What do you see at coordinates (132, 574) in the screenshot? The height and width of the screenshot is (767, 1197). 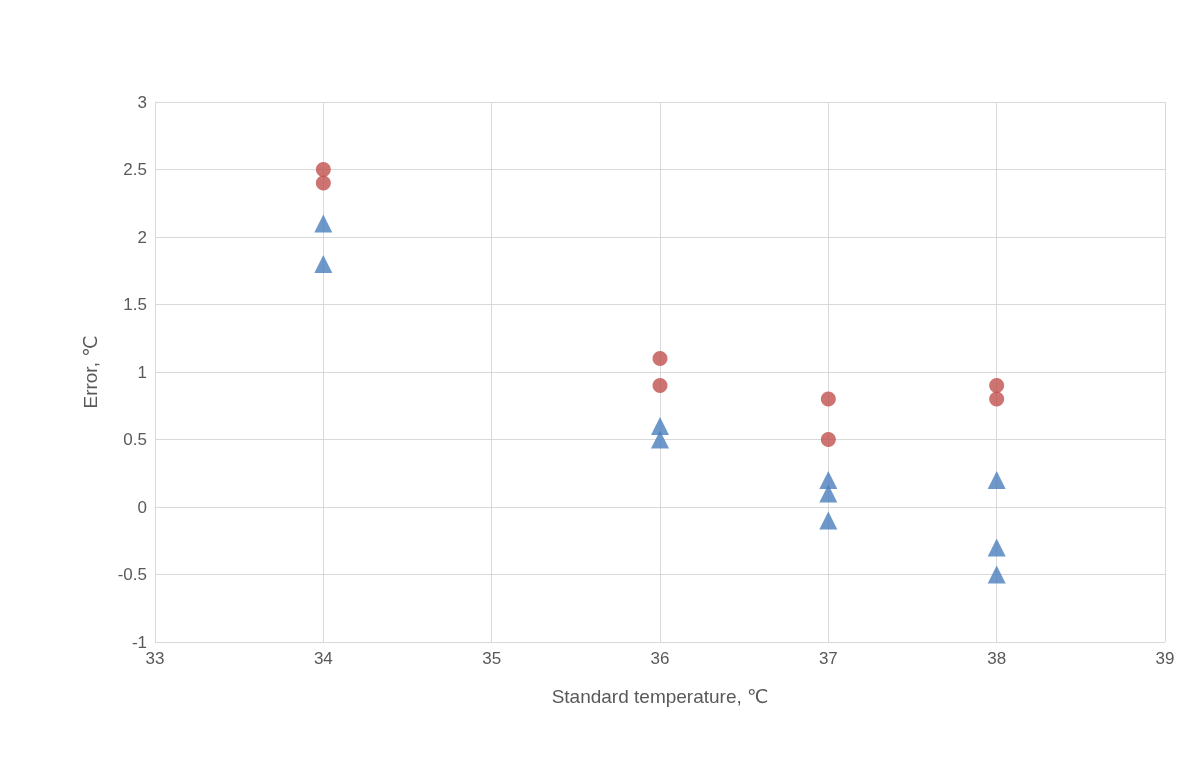 I see `y-tick-label: -0.5` at bounding box center [132, 574].